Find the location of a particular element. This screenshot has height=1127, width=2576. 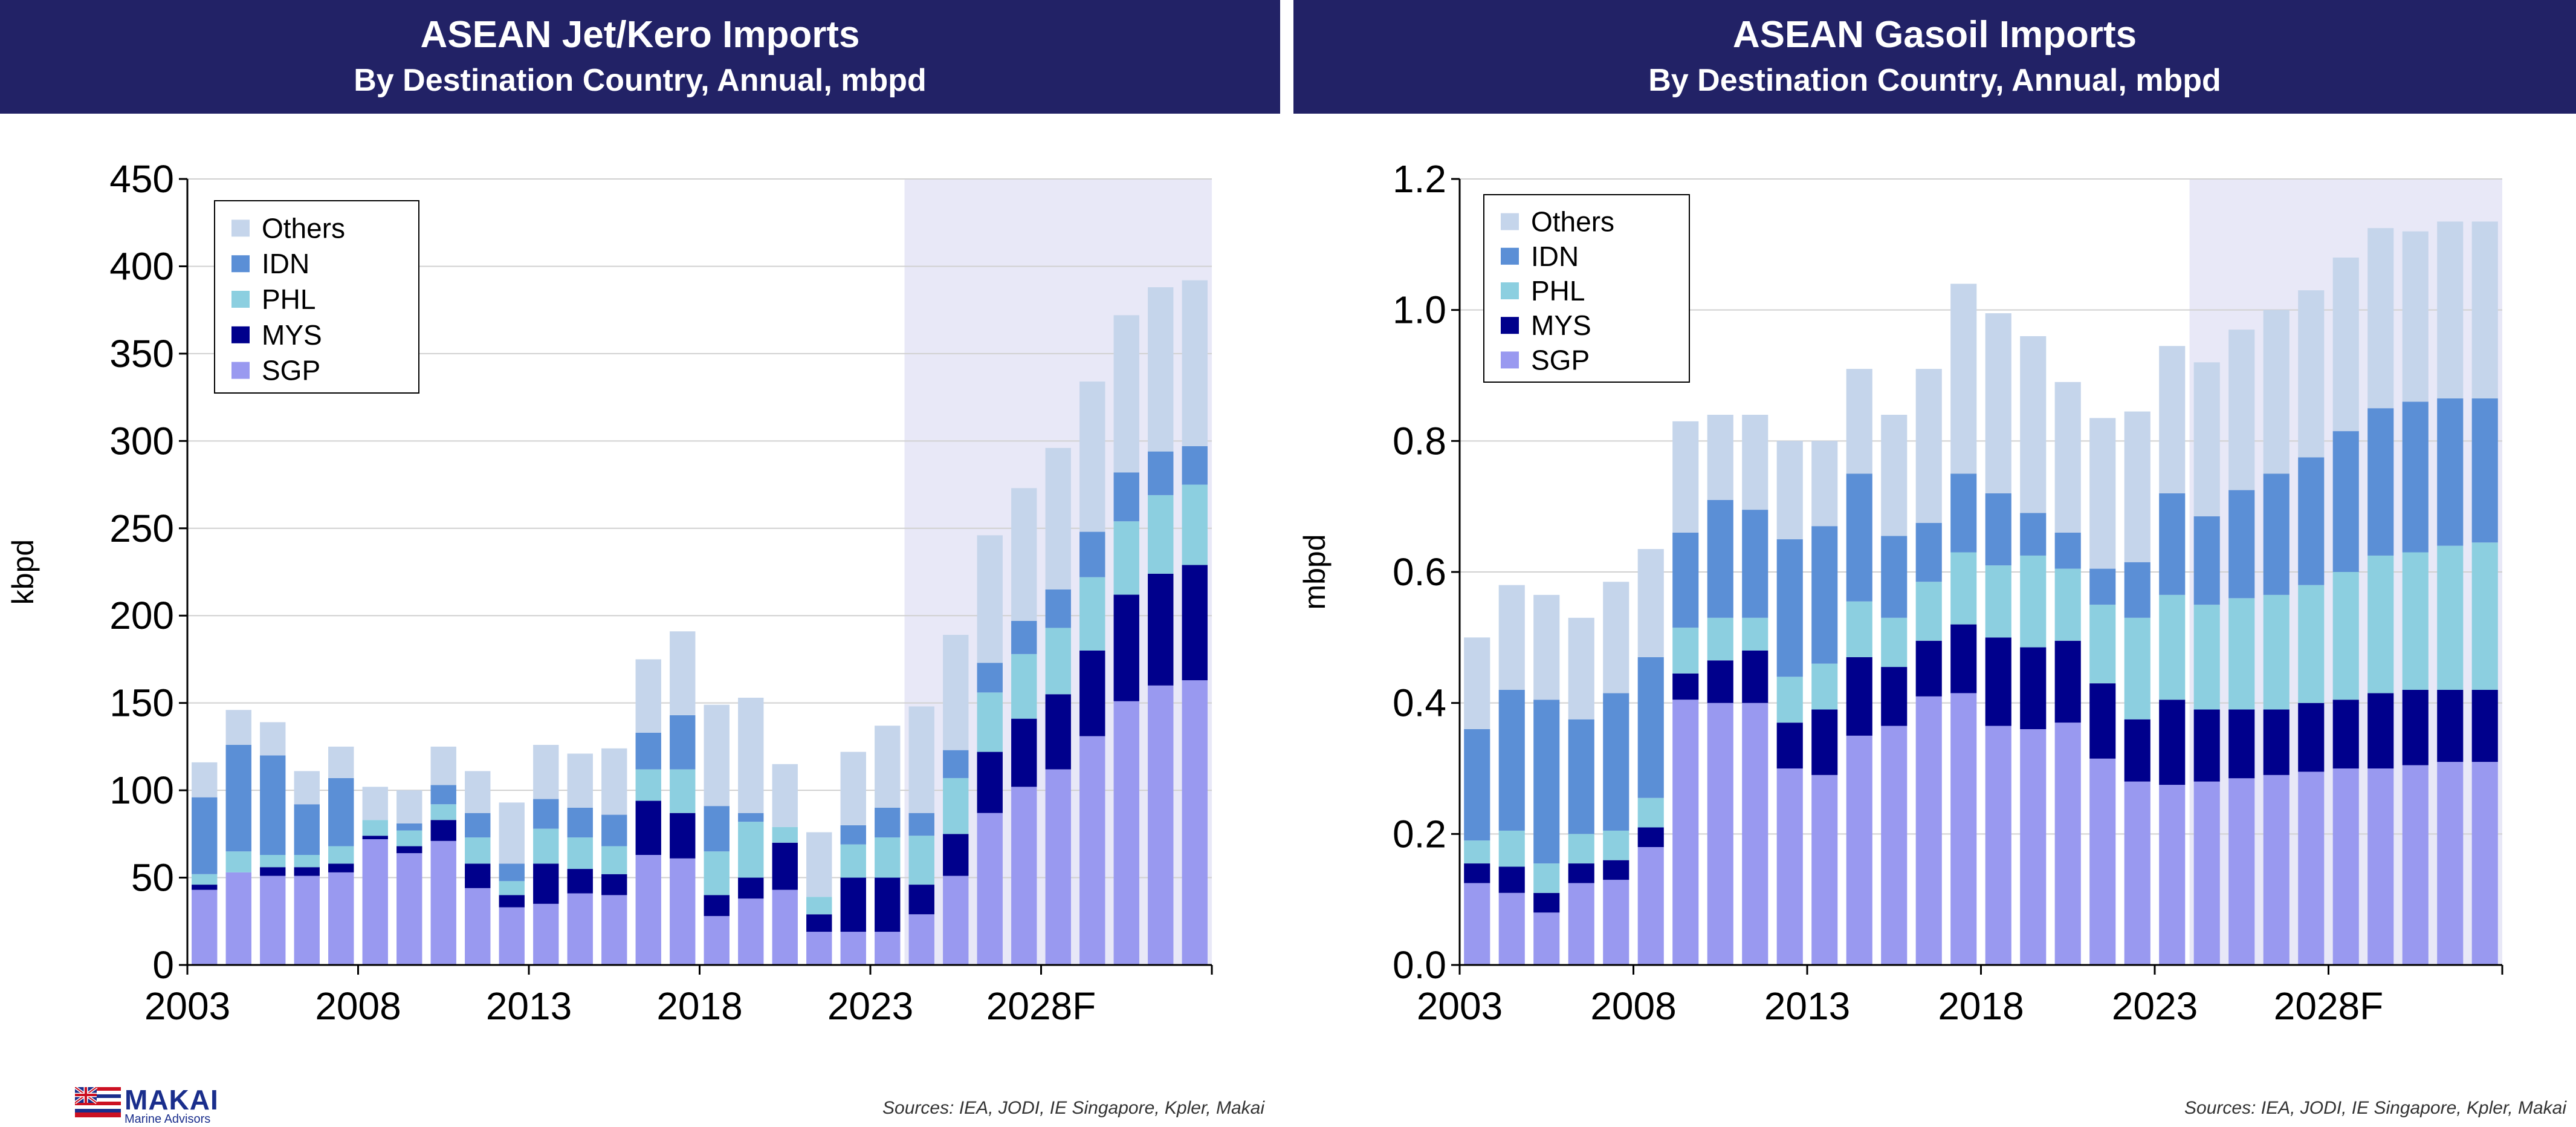

gasoil-bar-others-2025 is located at coordinates (2241, 410).